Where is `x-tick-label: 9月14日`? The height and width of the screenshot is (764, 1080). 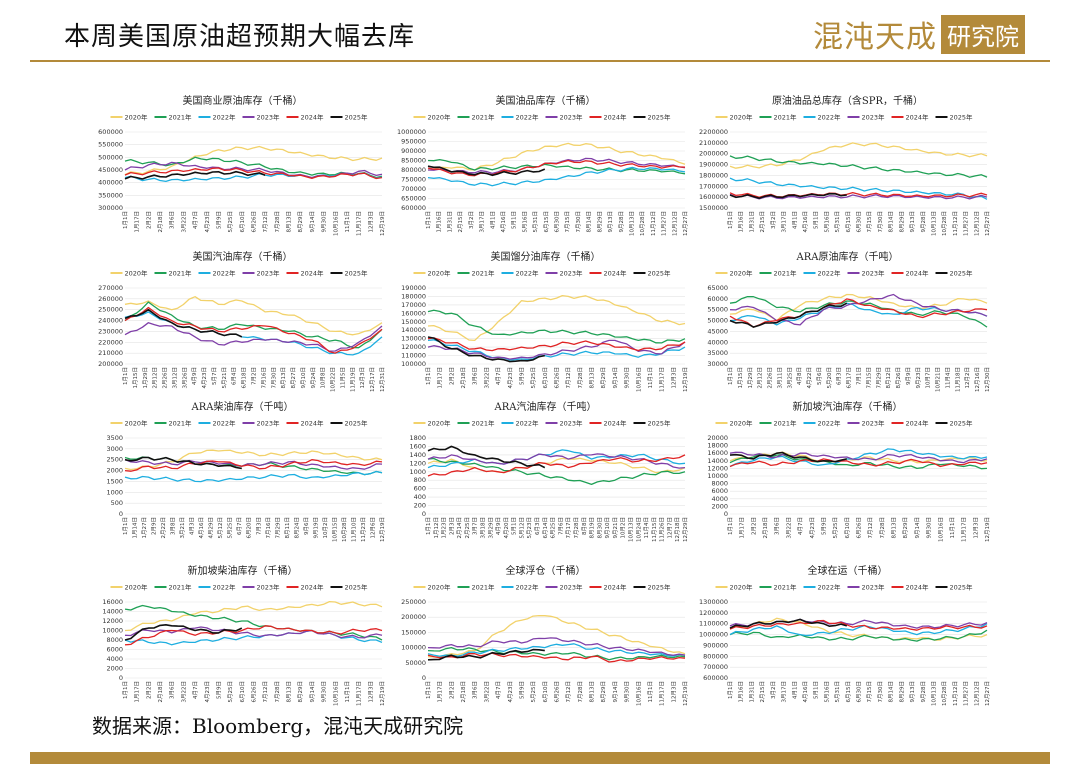 x-tick-label: 9月14日 is located at coordinates (312, 692).